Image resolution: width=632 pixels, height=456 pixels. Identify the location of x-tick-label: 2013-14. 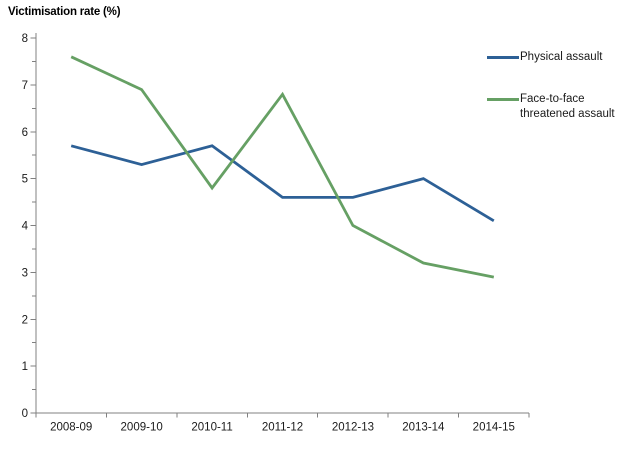
(423, 428).